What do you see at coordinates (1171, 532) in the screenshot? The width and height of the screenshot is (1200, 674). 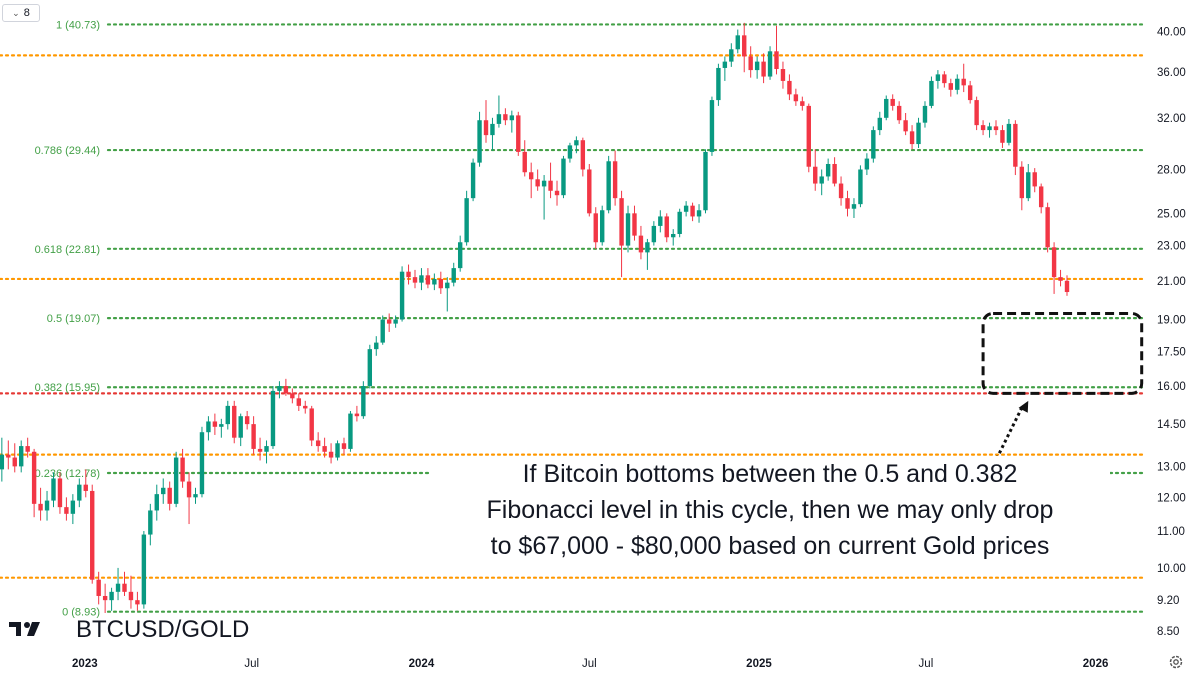 I see `y-tick-label: 11.00` at bounding box center [1171, 532].